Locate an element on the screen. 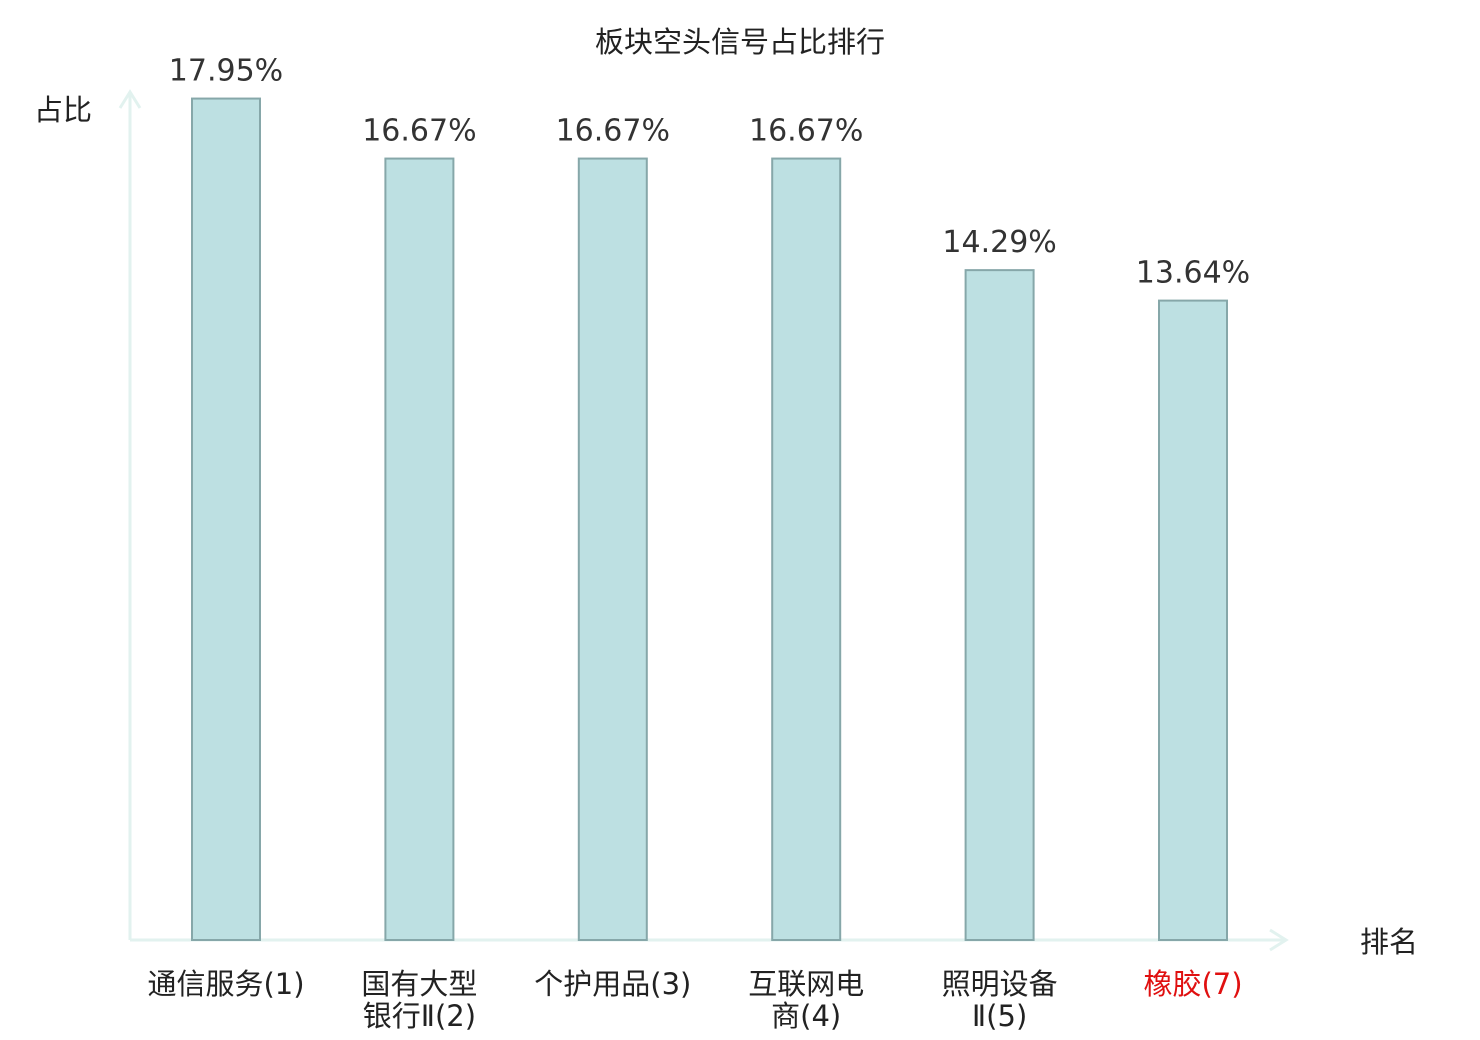 Image resolution: width=1480 pixels, height=1040 pixels. category-label-line: 通信服务(1) is located at coordinates (225, 984).